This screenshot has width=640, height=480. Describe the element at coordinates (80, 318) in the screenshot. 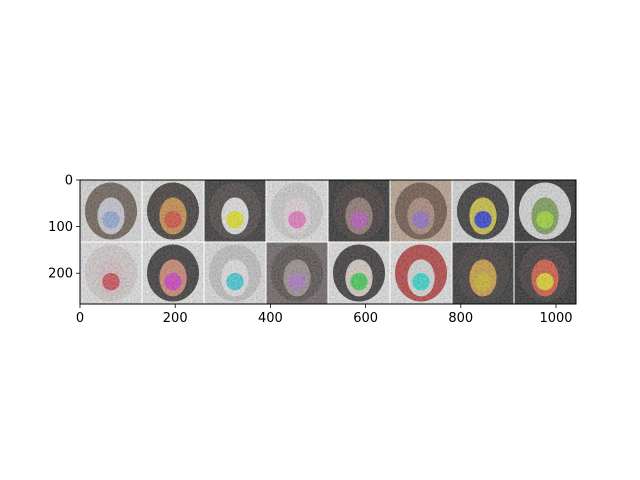

I see `x-tick-label: 0` at that location.